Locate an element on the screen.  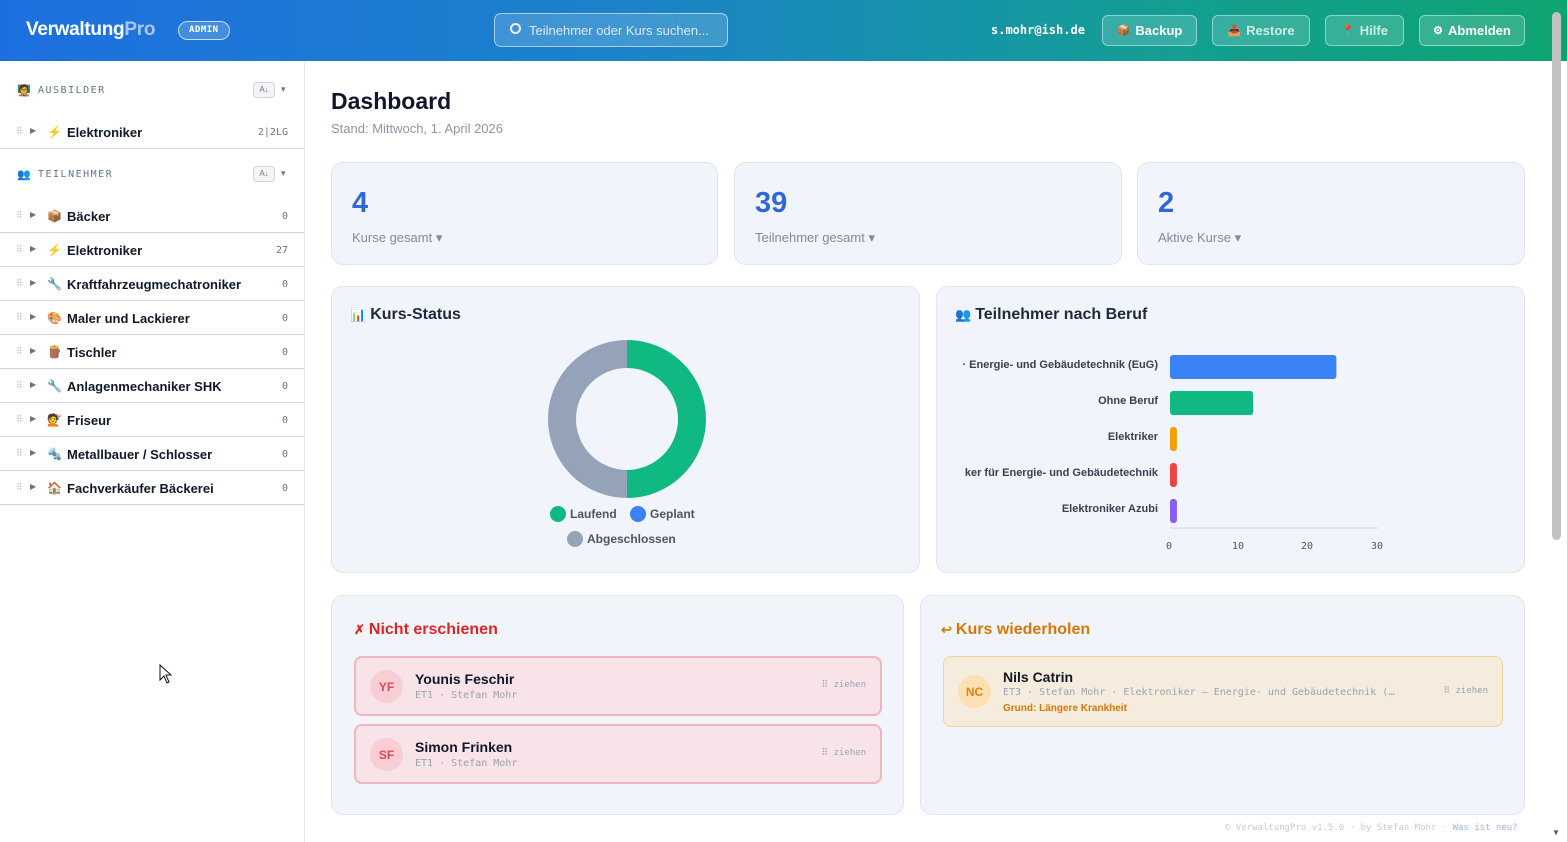
scrollbar is located at coordinates (1556, 276).